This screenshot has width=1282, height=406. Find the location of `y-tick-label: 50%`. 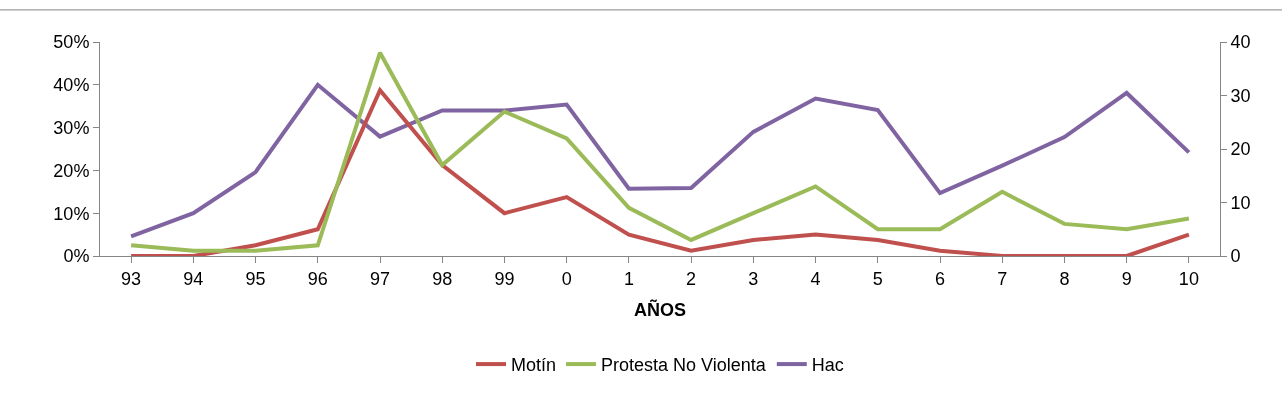

y-tick-label: 50% is located at coordinates (71, 42).